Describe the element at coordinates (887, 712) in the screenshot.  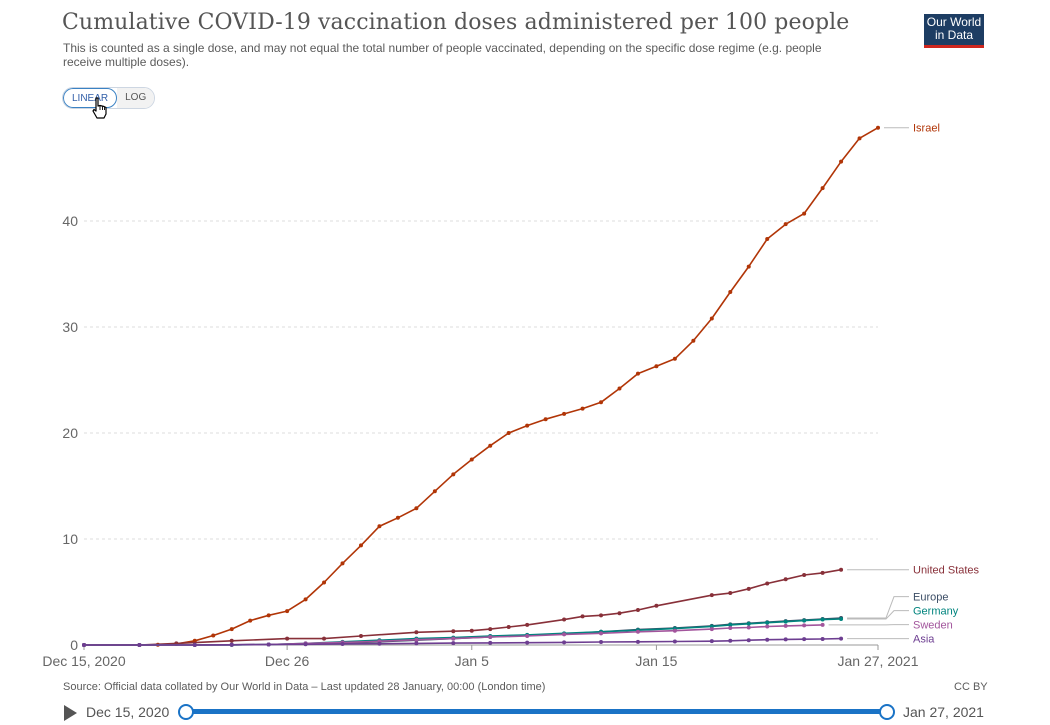
I see `timeline-end-handle` at that location.